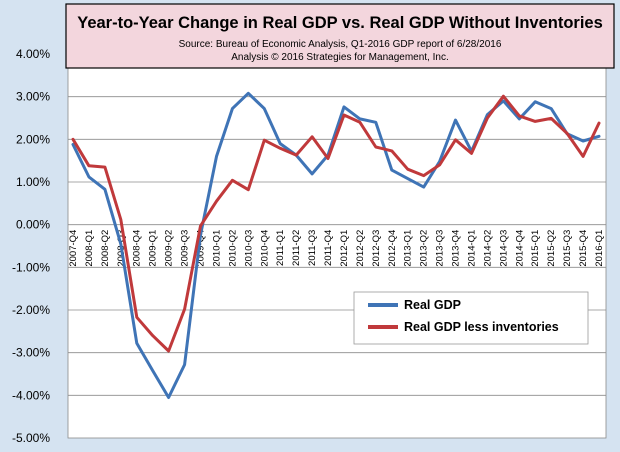  Describe the element at coordinates (481, 327) in the screenshot. I see `legend-label-real-gdp-less-inventories: Real GDP less inventories` at that location.